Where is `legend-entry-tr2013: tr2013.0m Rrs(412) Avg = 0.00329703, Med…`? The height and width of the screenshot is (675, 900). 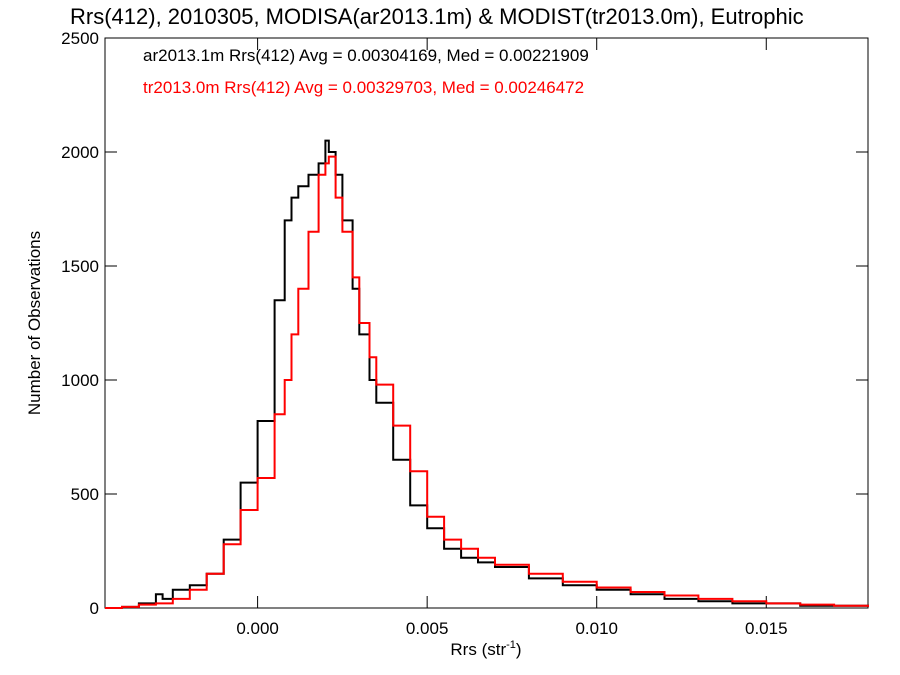
legend-entry-tr2013: tr2013.0m Rrs(412) Avg = 0.00329703, Med… is located at coordinates (363, 87).